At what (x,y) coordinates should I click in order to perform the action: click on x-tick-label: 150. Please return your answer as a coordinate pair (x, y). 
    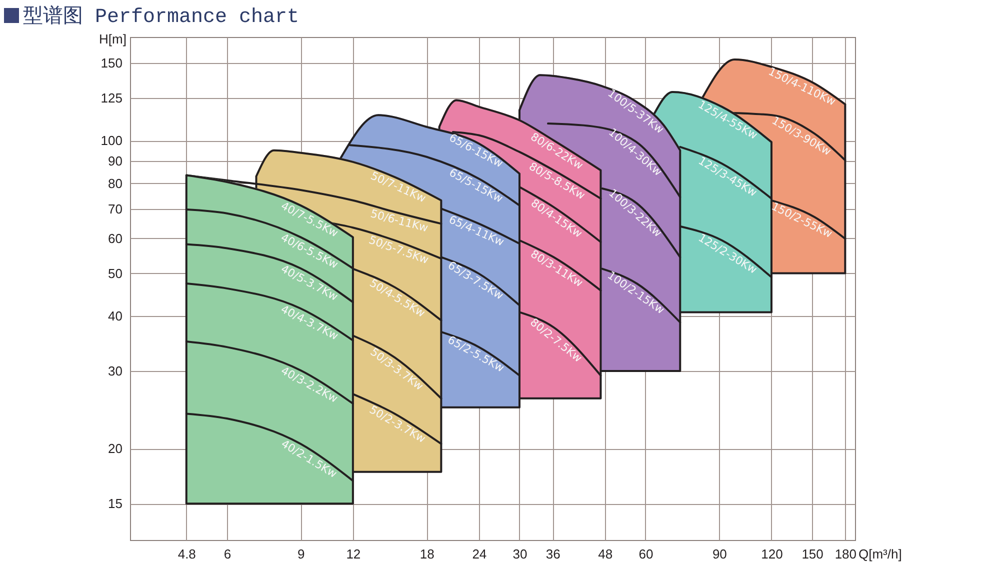
    Looking at the image, I should click on (813, 554).